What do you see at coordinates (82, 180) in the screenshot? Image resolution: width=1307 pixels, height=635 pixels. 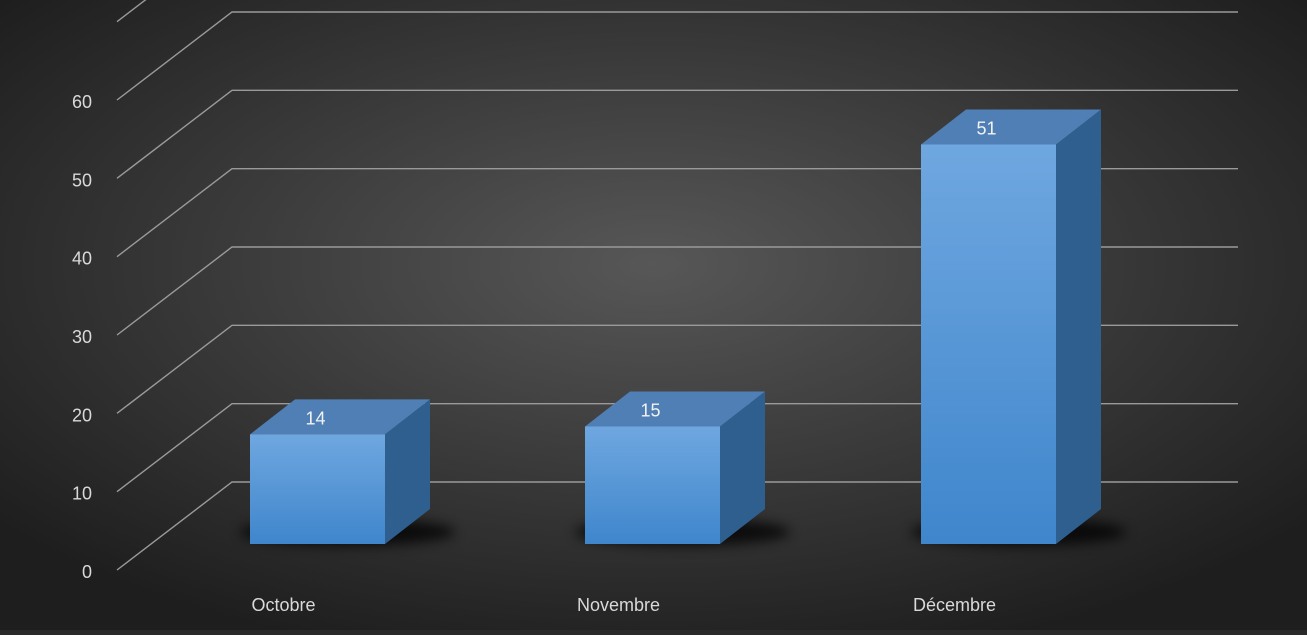 I see `y-tick-label: 50` at bounding box center [82, 180].